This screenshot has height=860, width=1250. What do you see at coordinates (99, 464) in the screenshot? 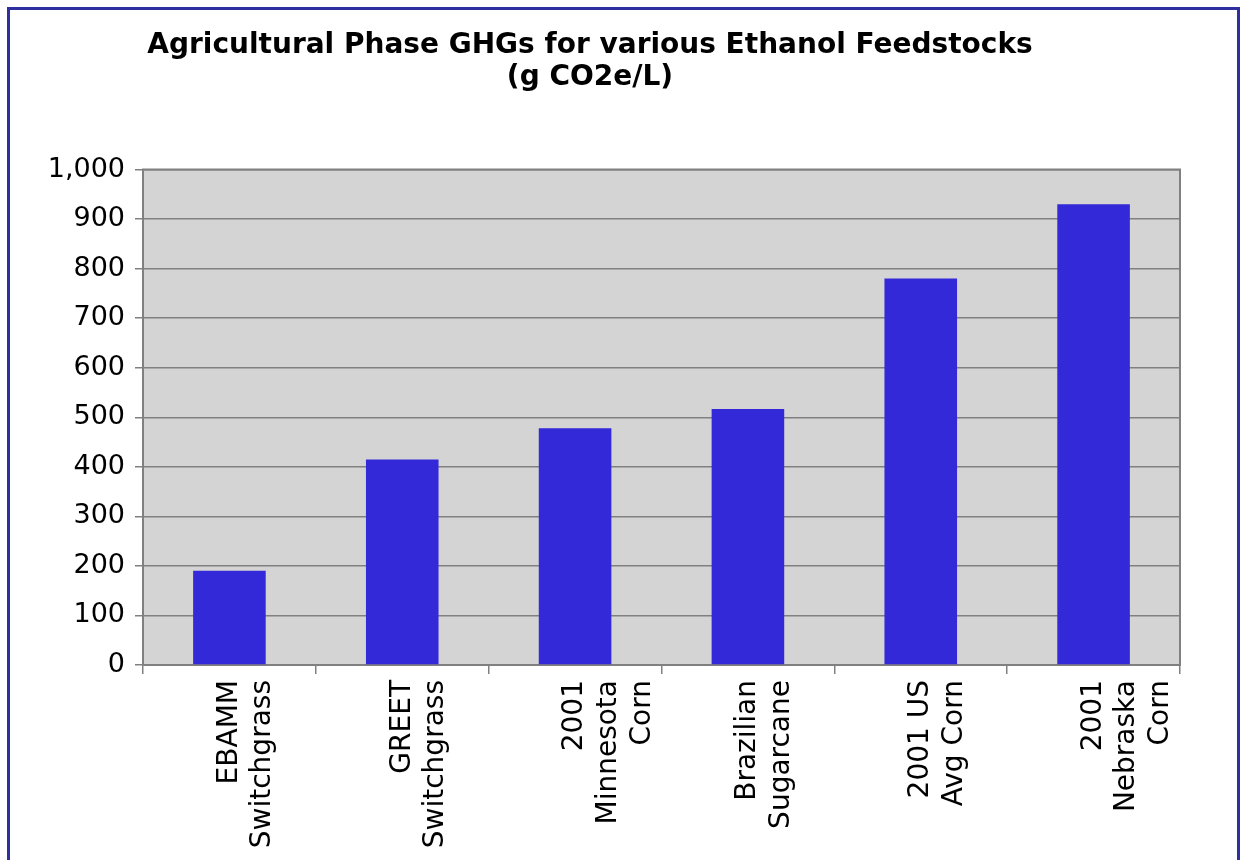
I see `y-tick-label: 400` at bounding box center [99, 464].